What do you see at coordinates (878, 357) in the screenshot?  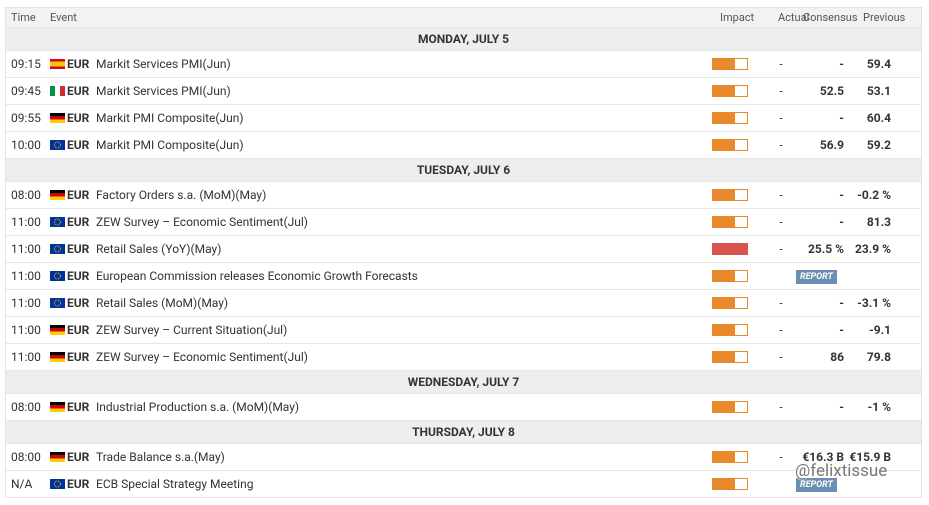 I see `previous: 79.8` at bounding box center [878, 357].